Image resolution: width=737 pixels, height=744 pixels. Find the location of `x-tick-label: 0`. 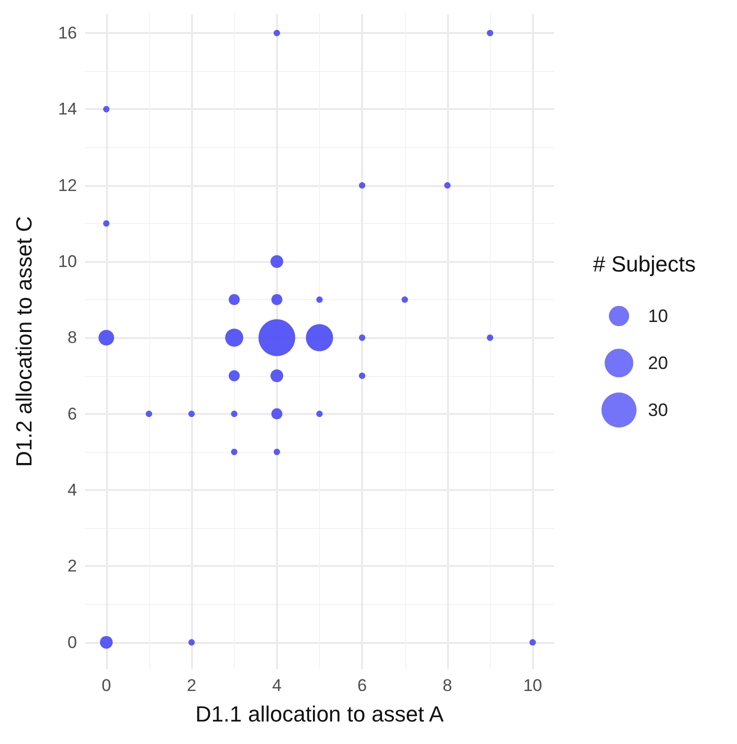

x-tick-label: 0 is located at coordinates (107, 685).